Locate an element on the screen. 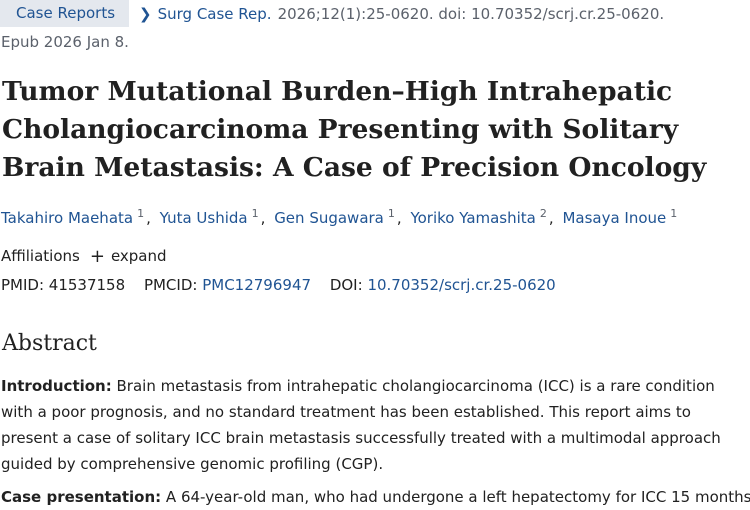  author-link: Yoriko Yamashita is located at coordinates (473, 218).